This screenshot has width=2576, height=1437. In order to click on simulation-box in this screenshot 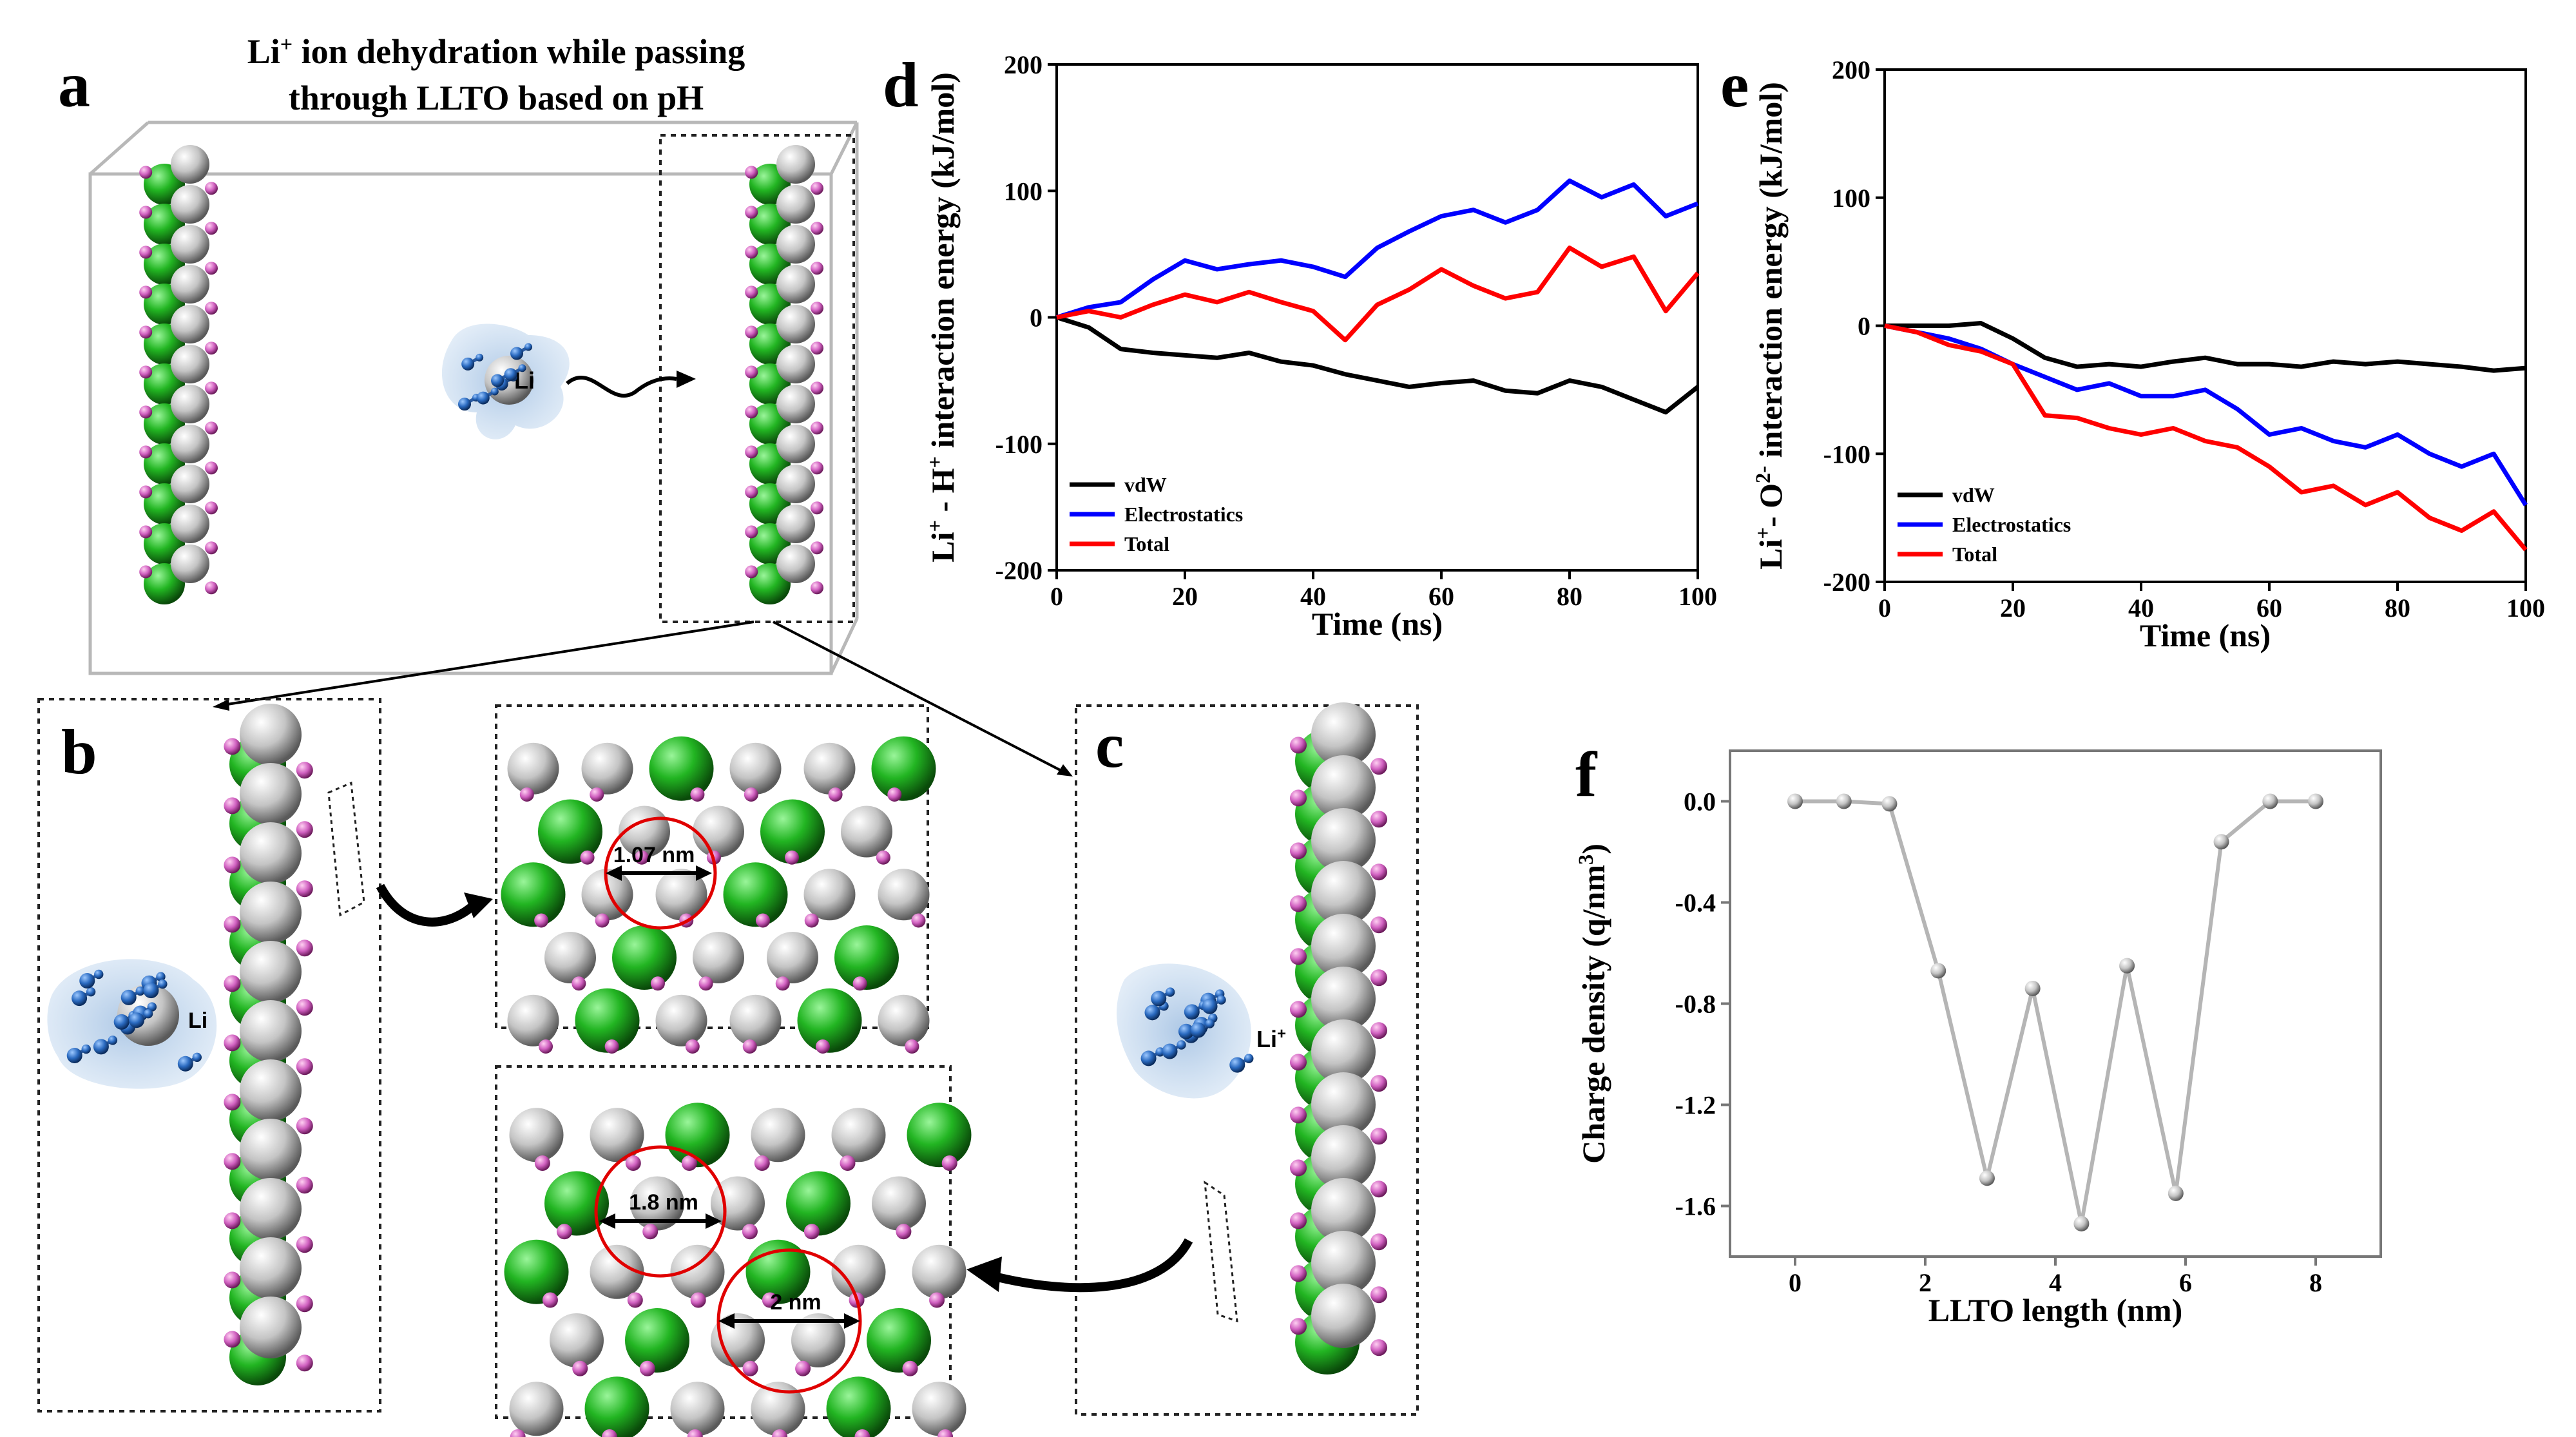, I will do `click(473, 398)`.